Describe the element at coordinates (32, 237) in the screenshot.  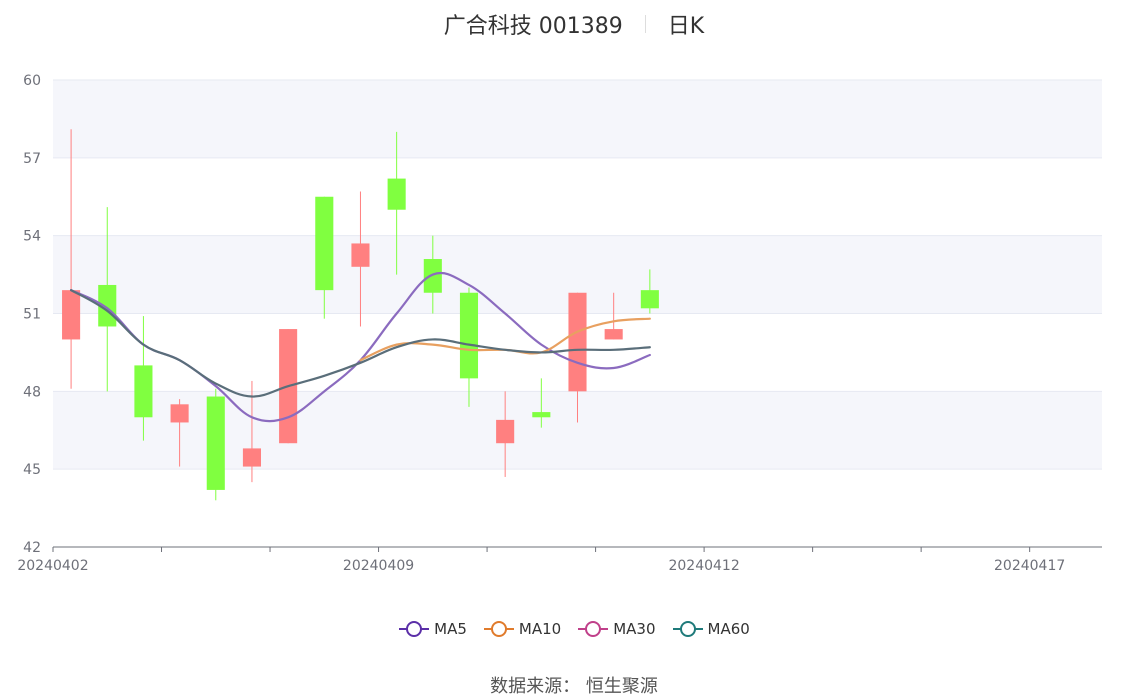
I see `y-tick-label: 54` at that location.